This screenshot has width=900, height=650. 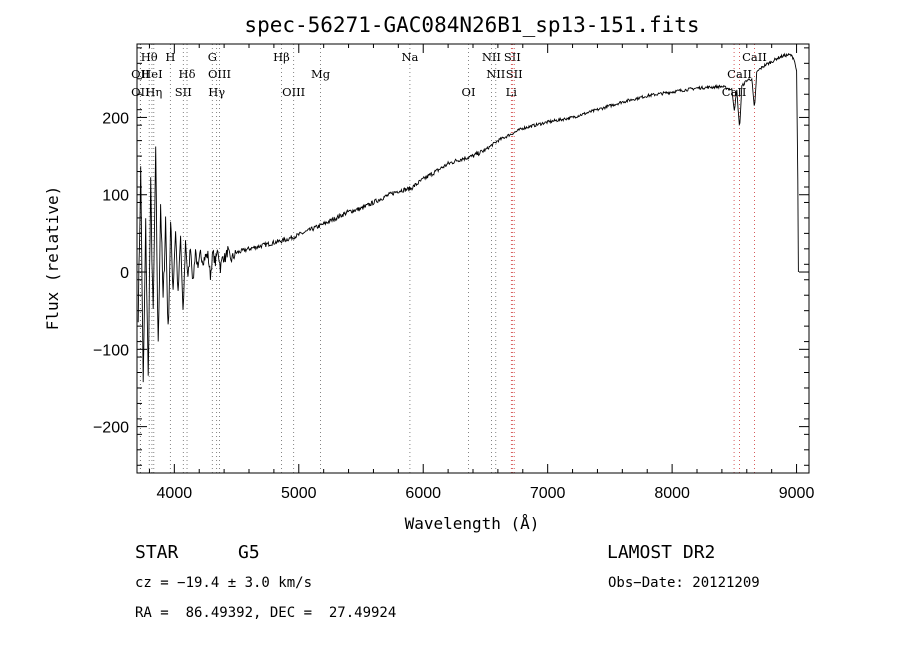 What do you see at coordinates (684, 583) in the screenshot?
I see `observation-date: Obs−Date: 20121209` at bounding box center [684, 583].